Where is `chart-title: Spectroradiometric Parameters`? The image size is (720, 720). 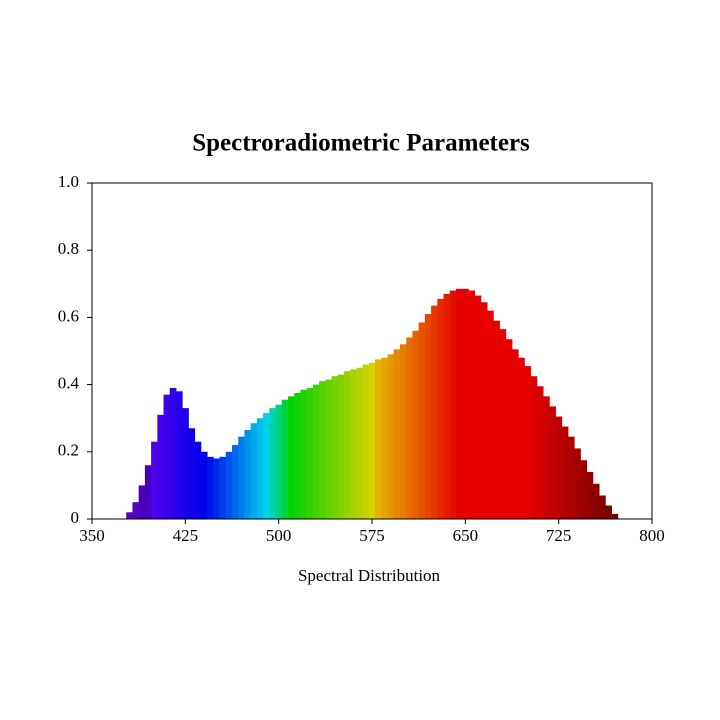 chart-title: Spectroradiometric Parameters is located at coordinates (361, 143).